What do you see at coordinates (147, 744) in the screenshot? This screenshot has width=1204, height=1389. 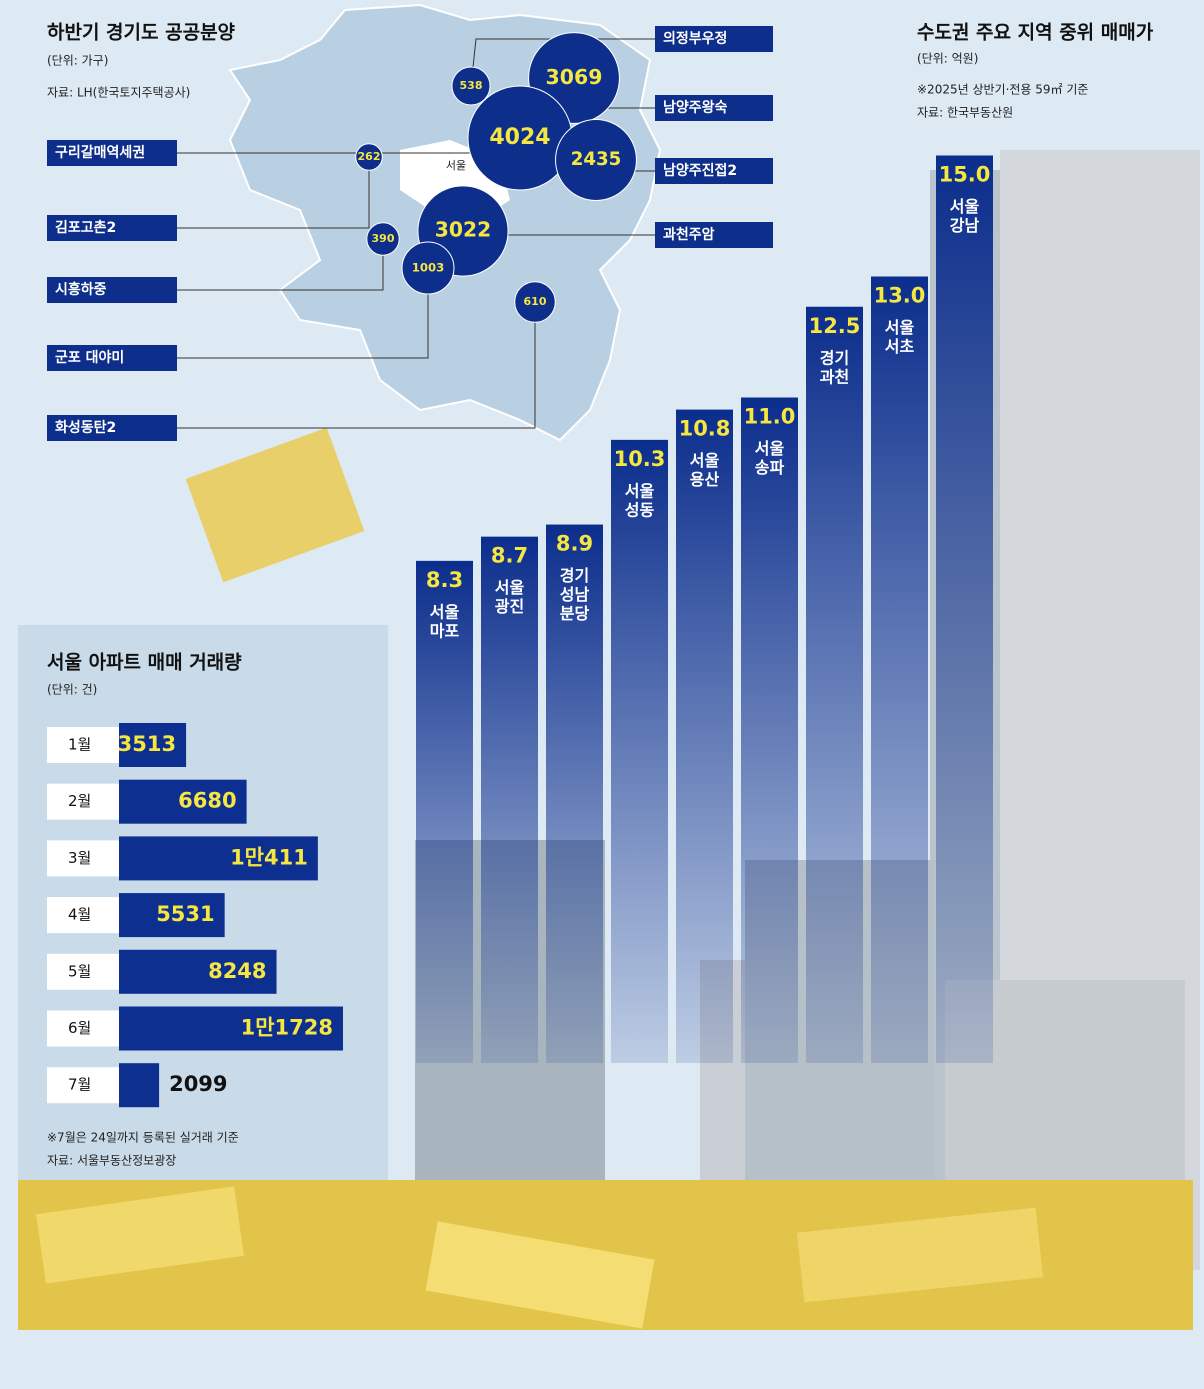 I see `bar-value-label: 3513` at bounding box center [147, 744].